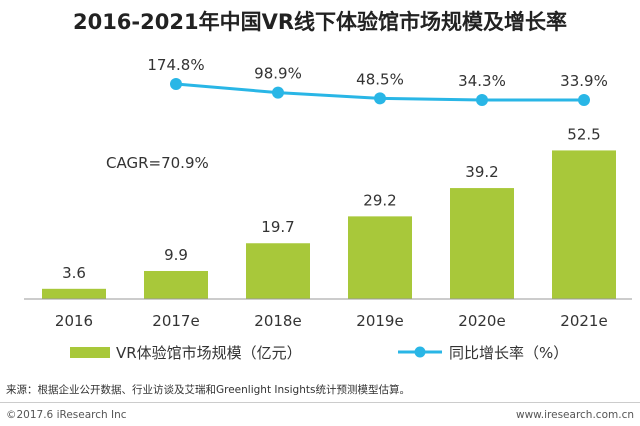  Describe the element at coordinates (157, 163) in the screenshot. I see `cagr-annotation: CAGR=70.9%` at that location.